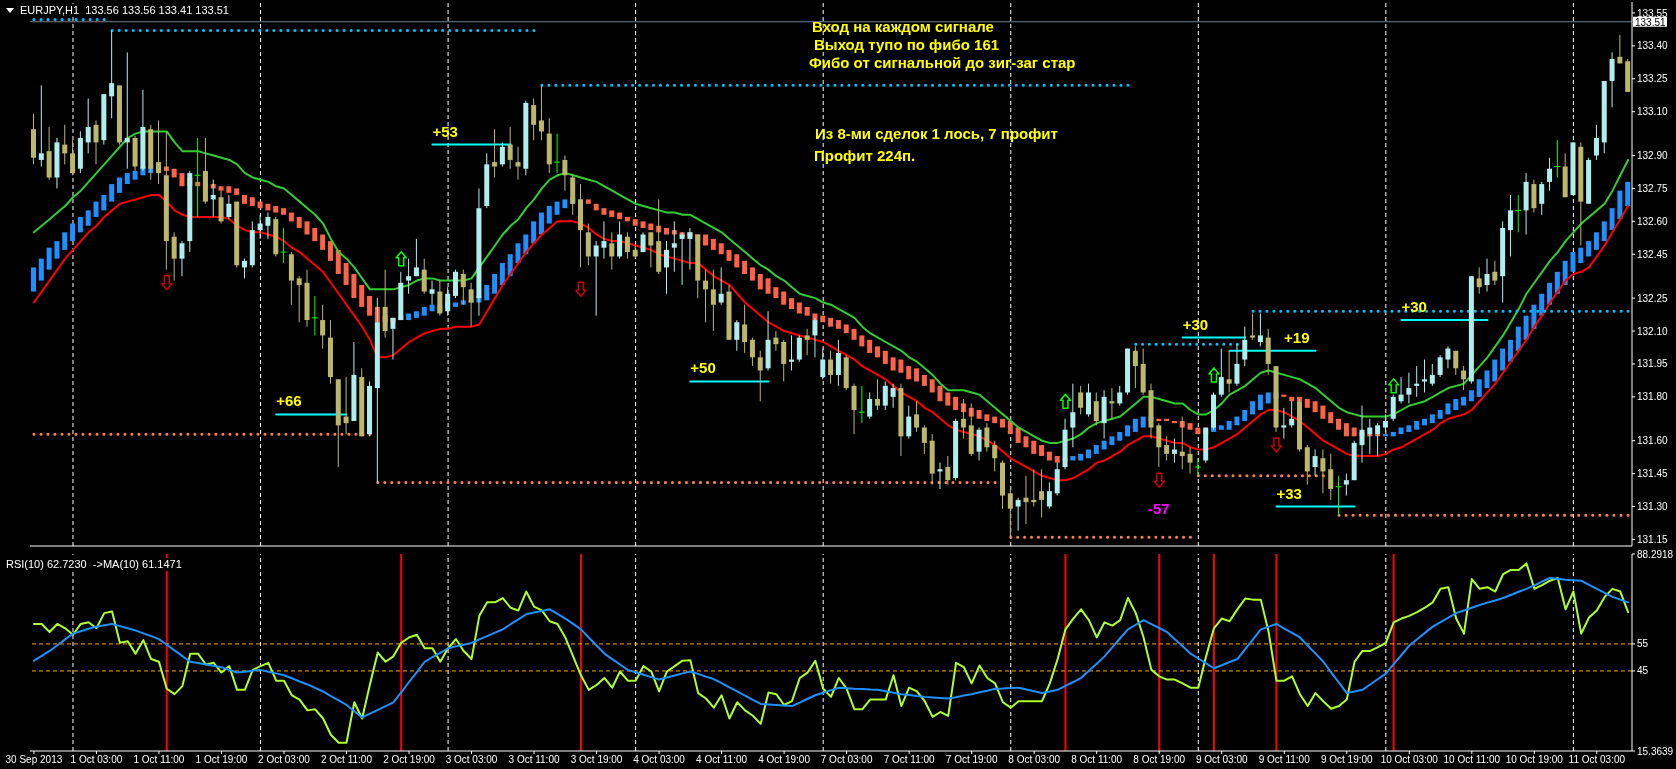 The image size is (1676, 769). What do you see at coordinates (1655, 751) in the screenshot?
I see `y-tick-label: 15.3639` at bounding box center [1655, 751].